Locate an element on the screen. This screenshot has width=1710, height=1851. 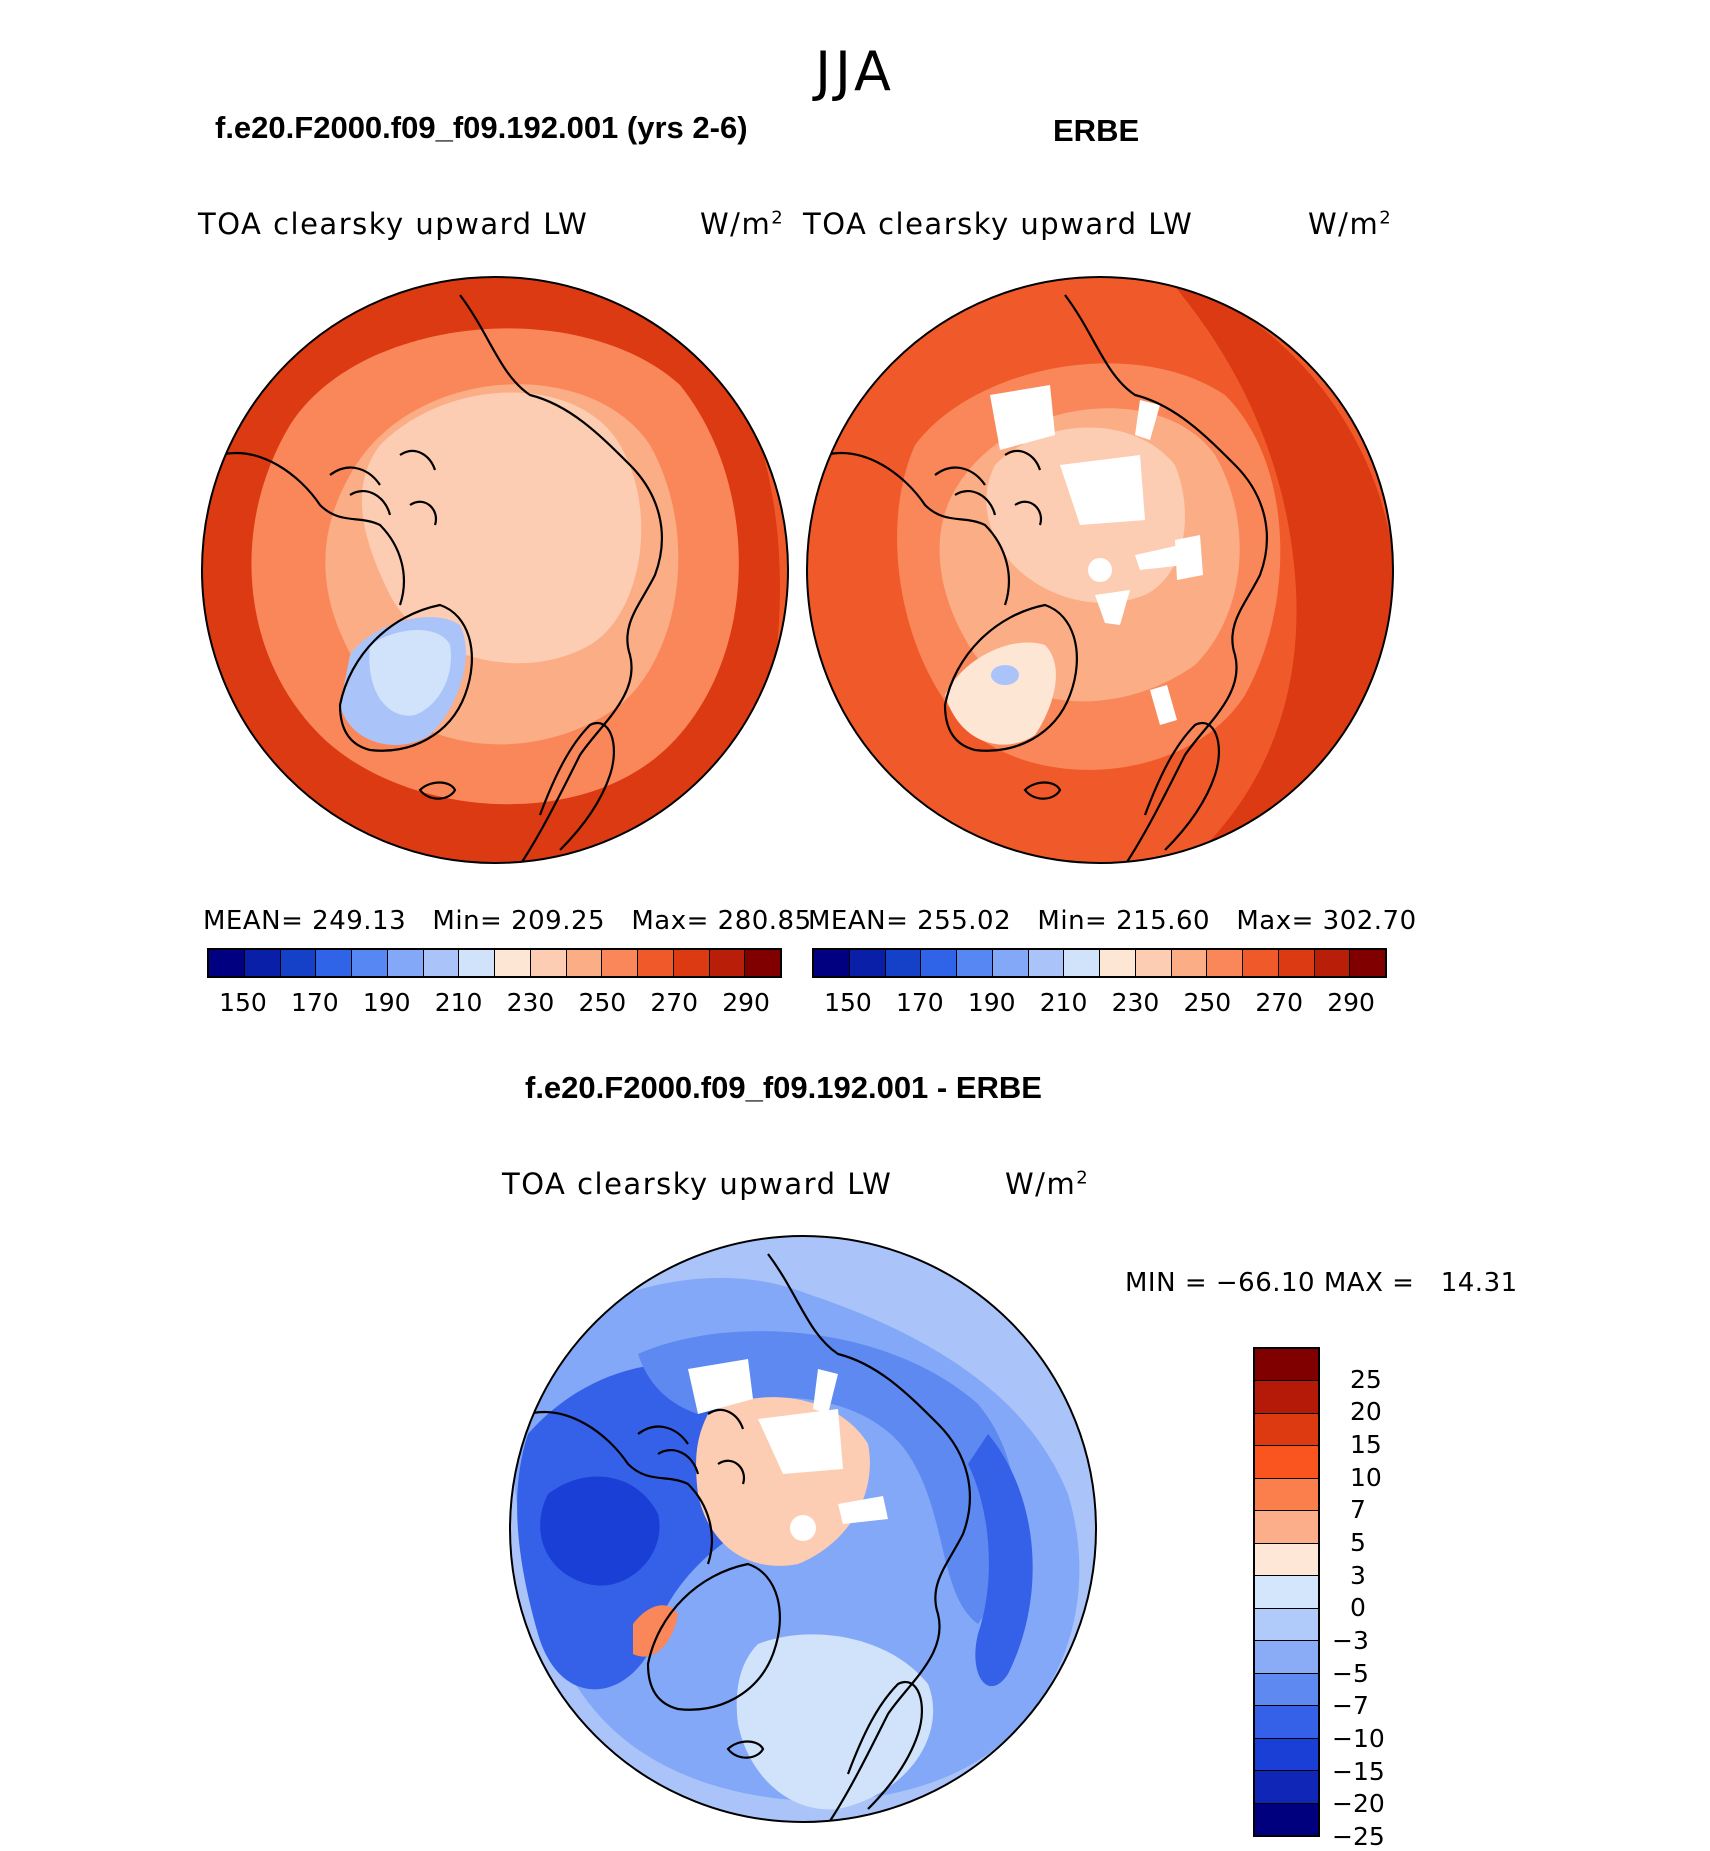
colorbar-diff is located at coordinates (1286, 1592).